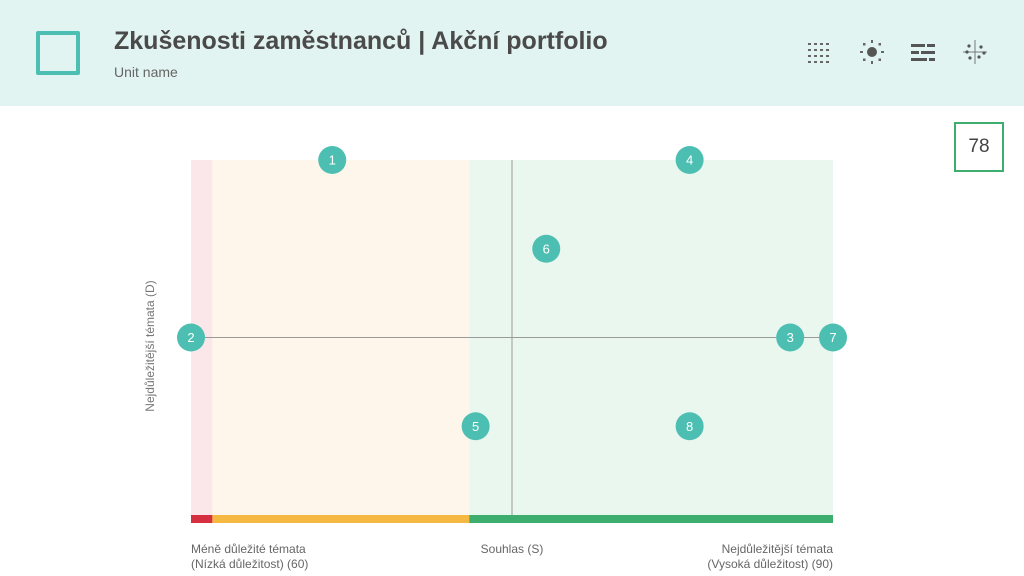 This screenshot has height=576, width=1024. I want to click on data-point-label: 7, so click(832, 337).